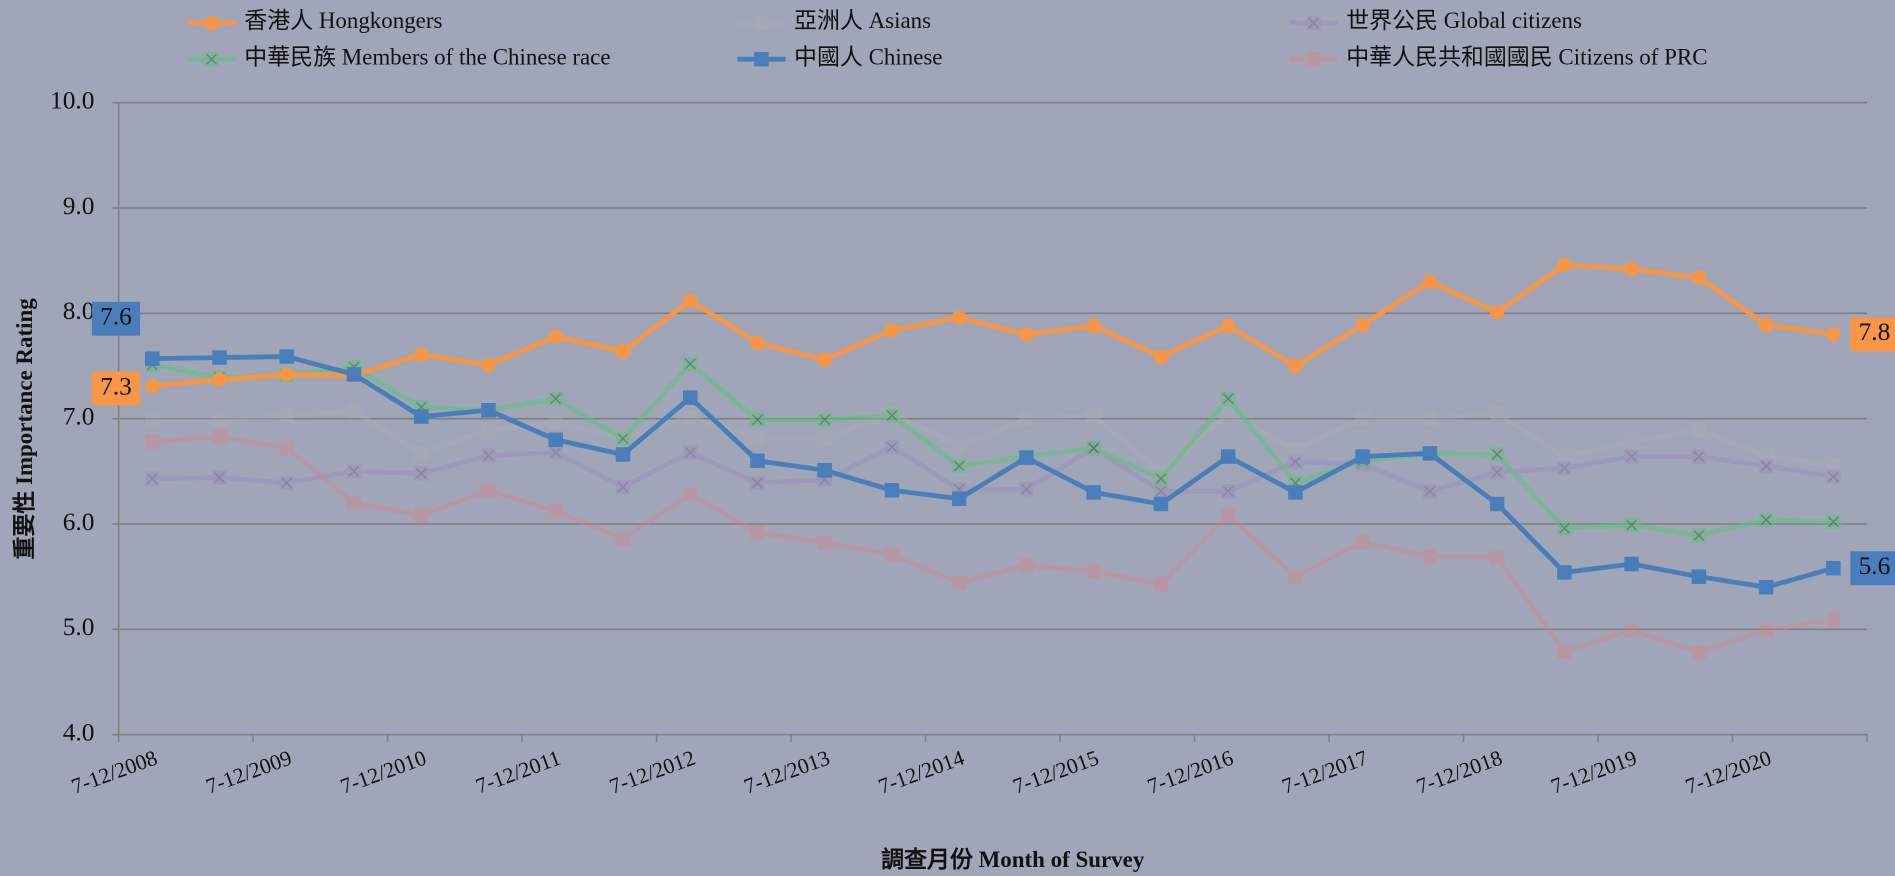 This screenshot has width=1895, height=876. Describe the element at coordinates (840, 56) in the screenshot. I see `legend-item: 中國人 Chinese` at that location.